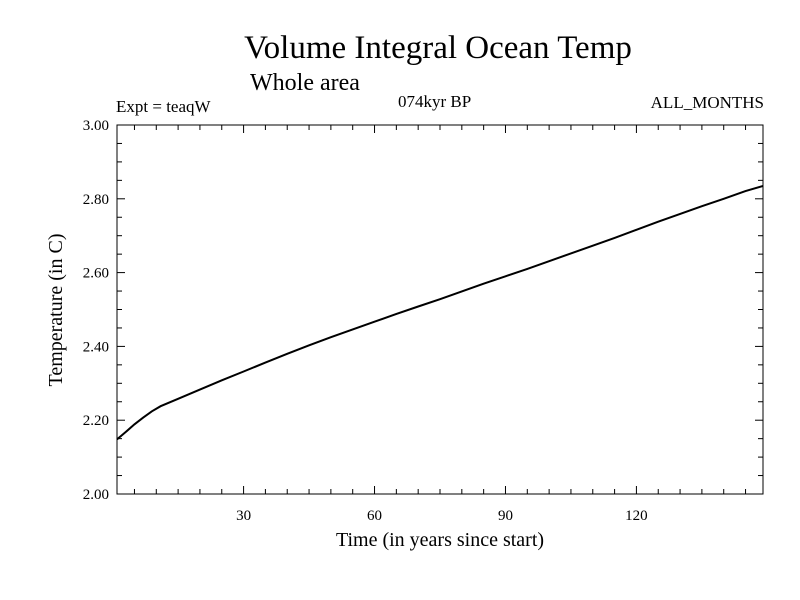 This screenshot has width=800, height=600. Describe the element at coordinates (56, 310) in the screenshot. I see `y-axis-label: Temperature (in C)` at that location.